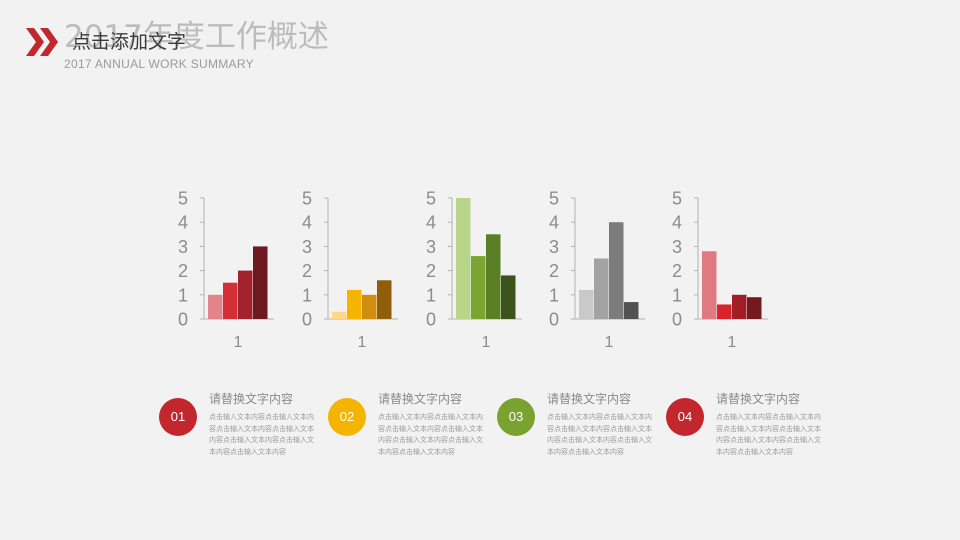  What do you see at coordinates (347, 417) in the screenshot?
I see `number-badge: 02` at bounding box center [347, 417].